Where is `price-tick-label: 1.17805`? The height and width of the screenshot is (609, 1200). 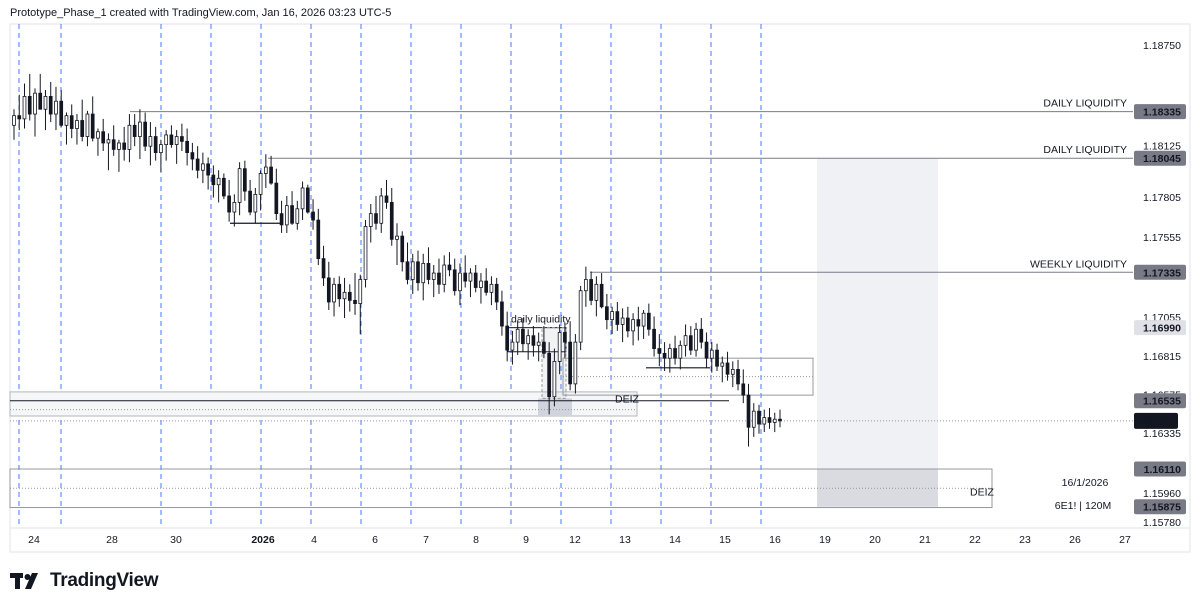
price-tick-label: 1.17805 is located at coordinates (1162, 198).